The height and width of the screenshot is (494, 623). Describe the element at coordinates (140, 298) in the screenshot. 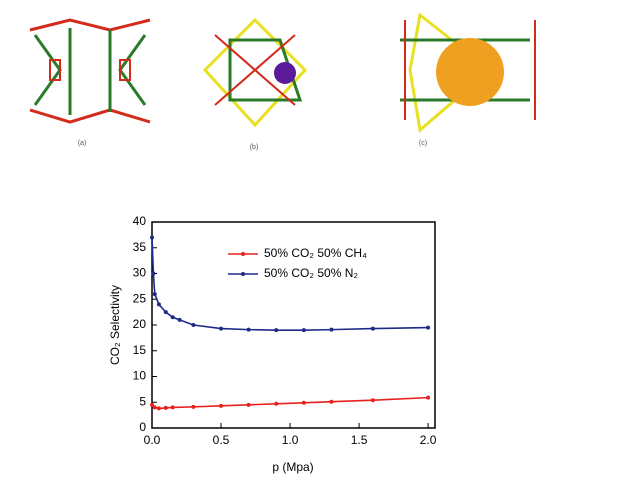

I see `y-tick-label: 25` at that location.